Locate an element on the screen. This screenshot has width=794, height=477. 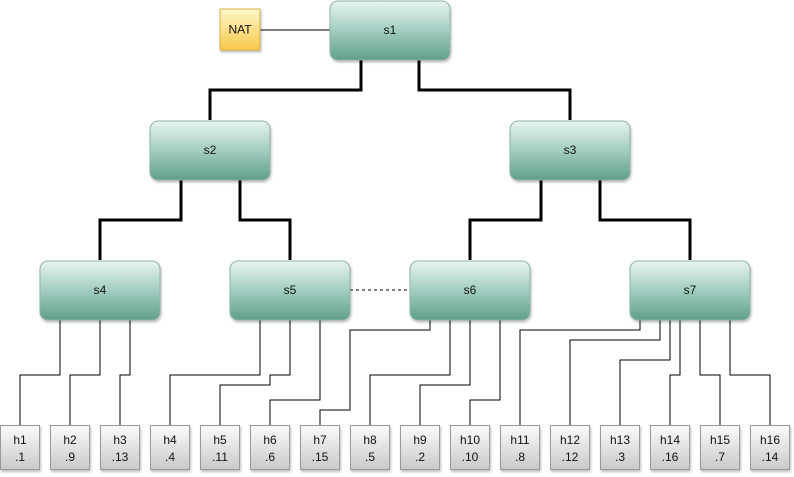
host-h16: h16.14 is located at coordinates (770, 447).